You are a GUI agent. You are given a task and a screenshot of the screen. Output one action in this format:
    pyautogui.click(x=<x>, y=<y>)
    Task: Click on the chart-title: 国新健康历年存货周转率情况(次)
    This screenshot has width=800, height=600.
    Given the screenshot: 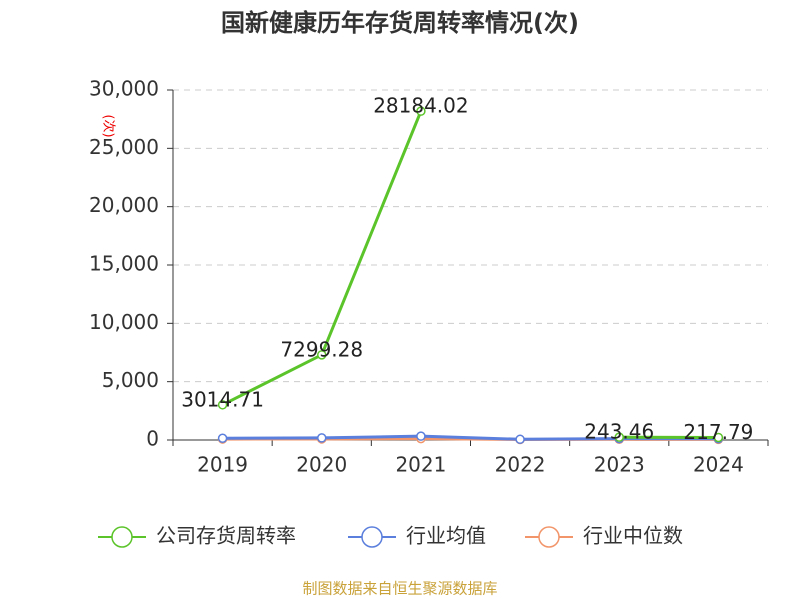 What is the action you would take?
    pyautogui.click(x=400, y=23)
    